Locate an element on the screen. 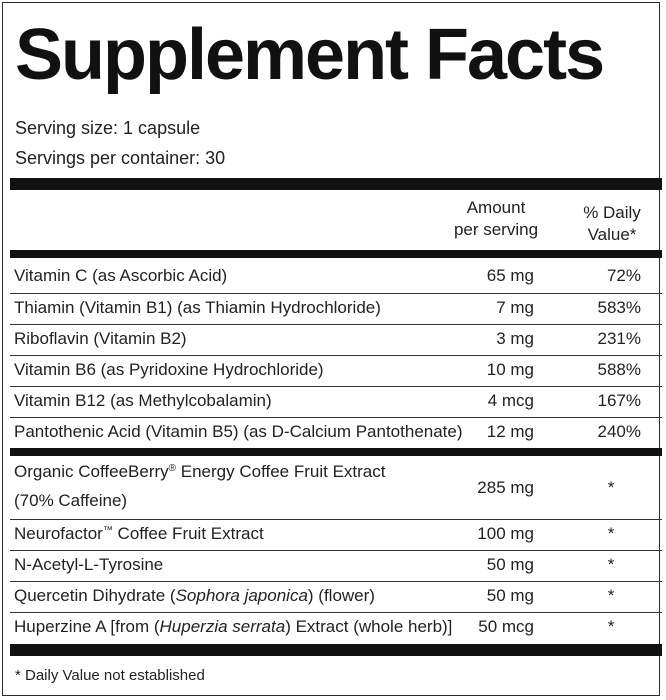 This screenshot has width=666, height=700. amount-header-line1: Amount is located at coordinates (496, 207).